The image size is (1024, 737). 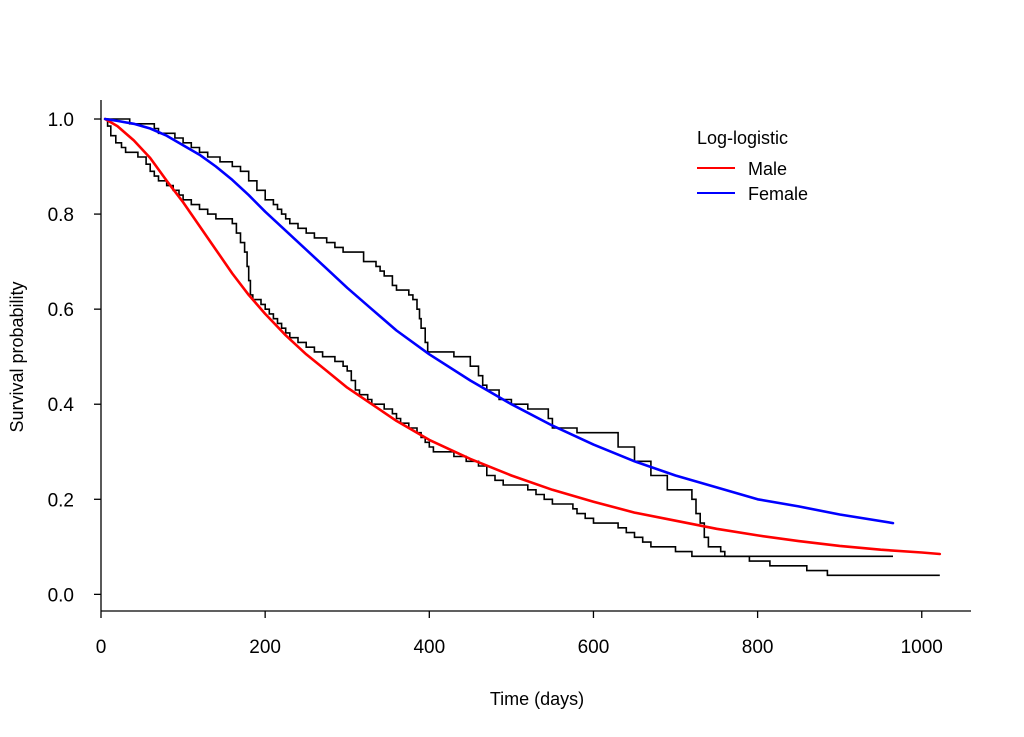 What do you see at coordinates (429, 647) in the screenshot?
I see `x-tick-label: 400` at bounding box center [429, 647].